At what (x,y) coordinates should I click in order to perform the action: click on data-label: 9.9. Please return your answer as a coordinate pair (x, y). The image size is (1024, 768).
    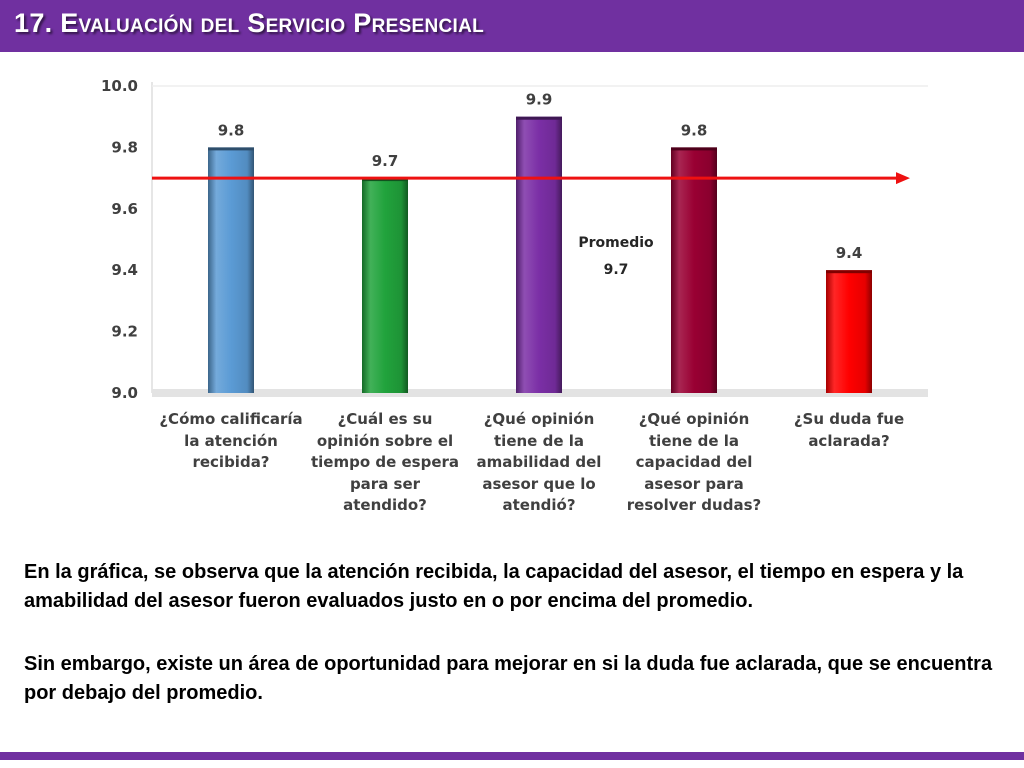
    Looking at the image, I should click on (539, 100).